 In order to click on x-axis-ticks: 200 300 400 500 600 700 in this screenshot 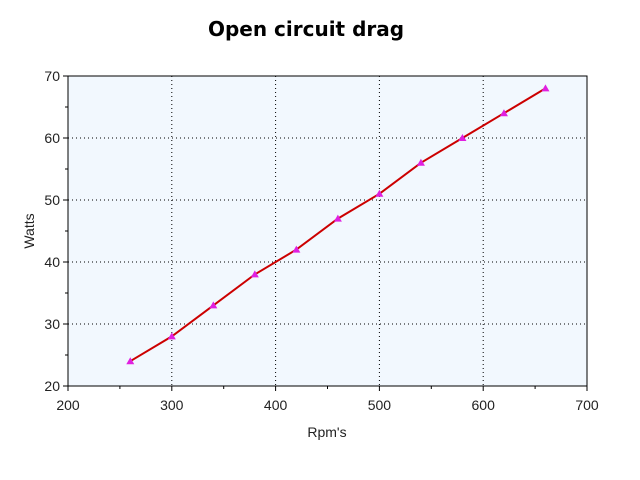, I will do `click(327, 399)`.